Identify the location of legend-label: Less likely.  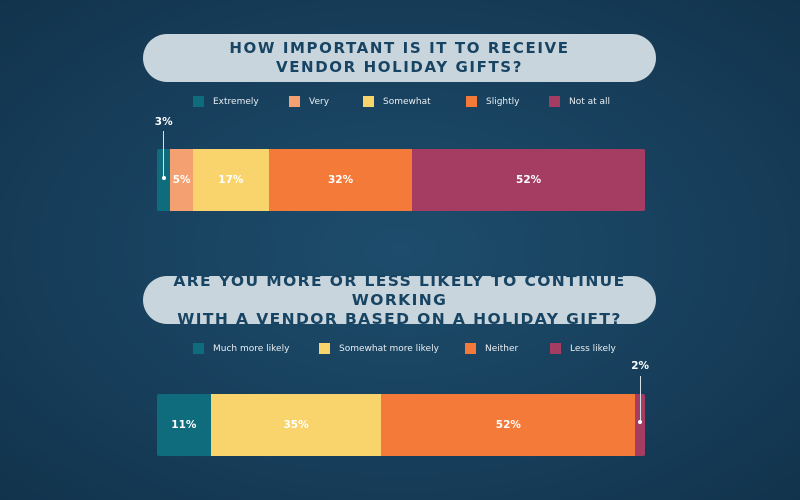
(593, 348).